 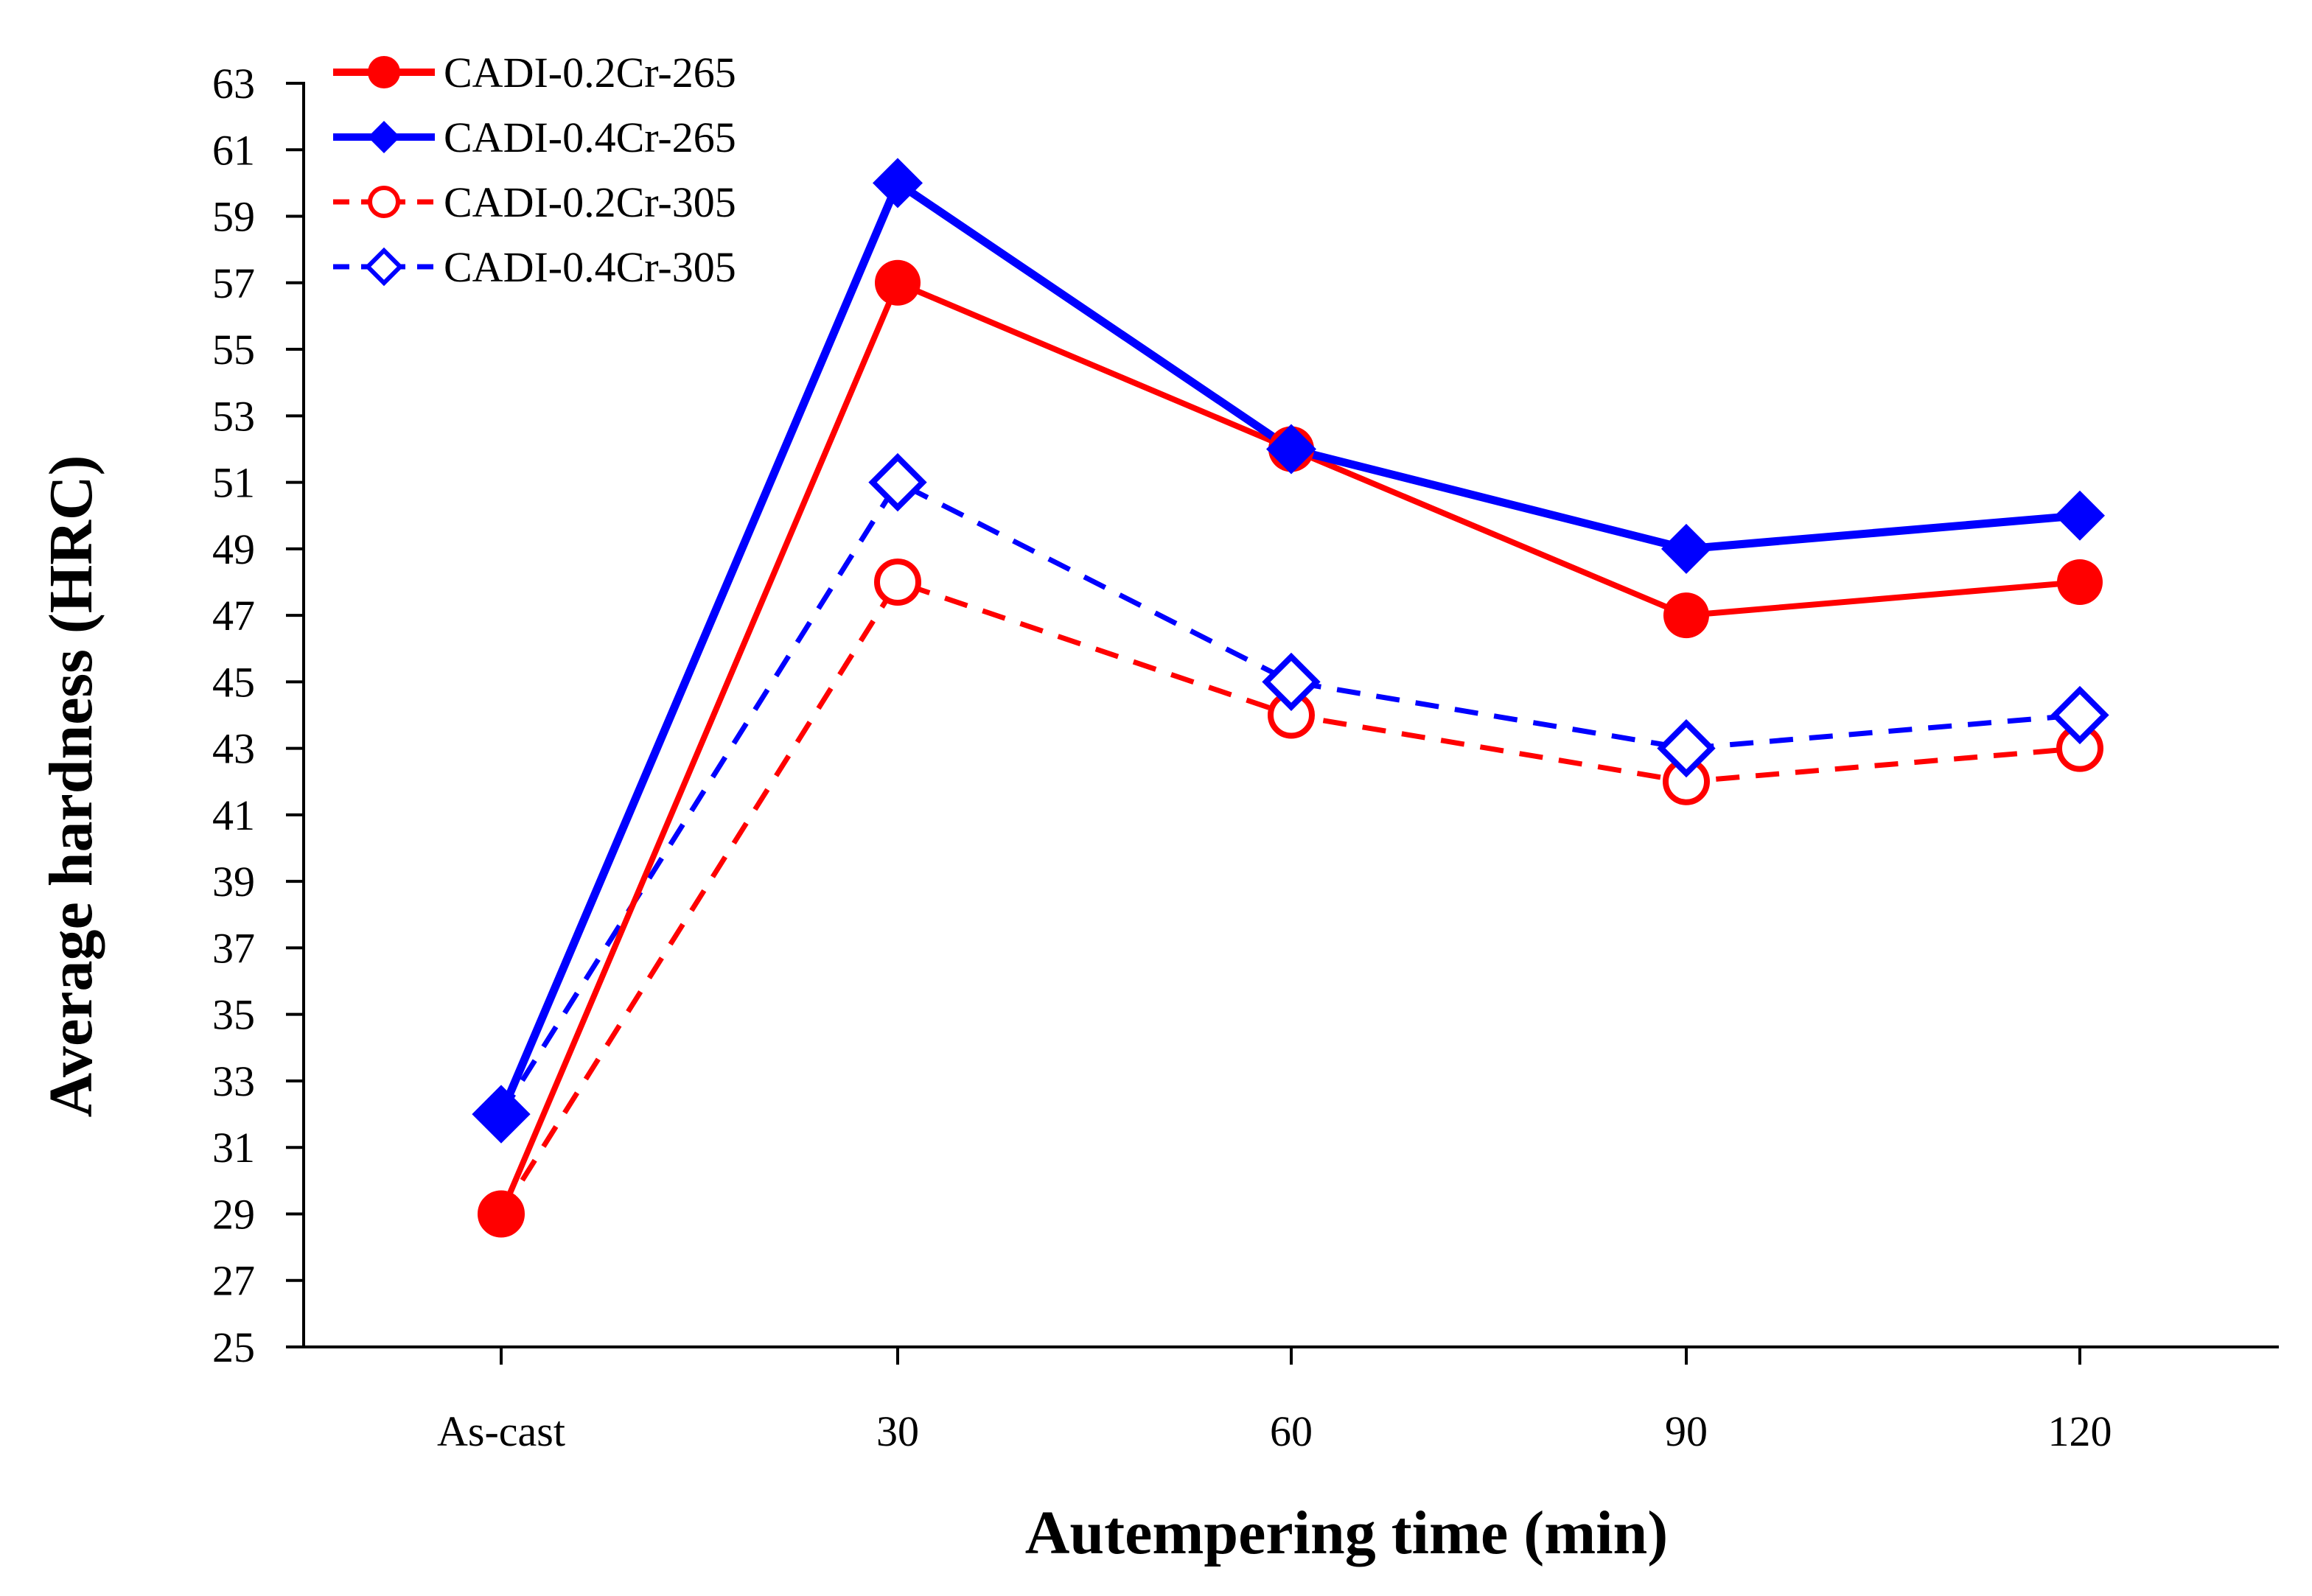 I want to click on x-axis-title: Autempering time (min), so click(x=1346, y=1533).